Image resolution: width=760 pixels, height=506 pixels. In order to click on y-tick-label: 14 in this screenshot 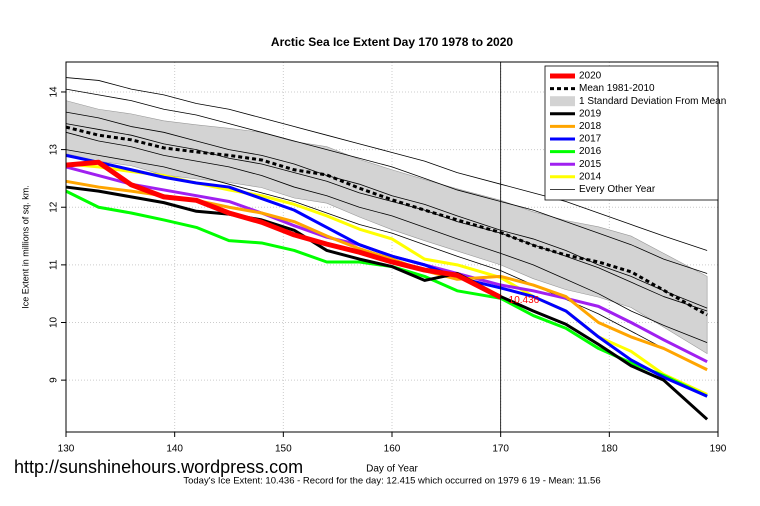, I will do `click(54, 92)`.